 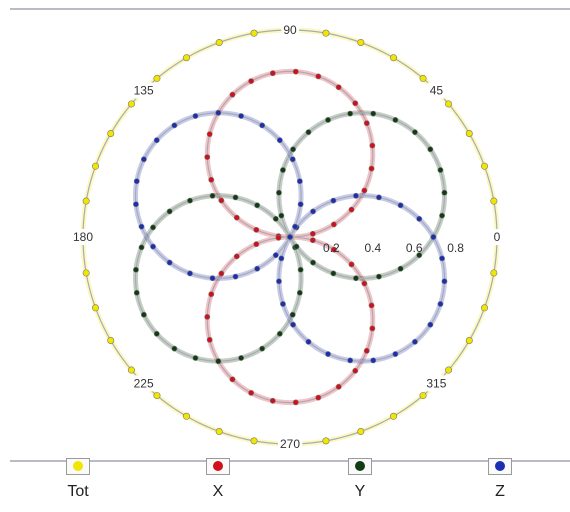 I want to click on legend-marker-x, so click(x=218, y=466).